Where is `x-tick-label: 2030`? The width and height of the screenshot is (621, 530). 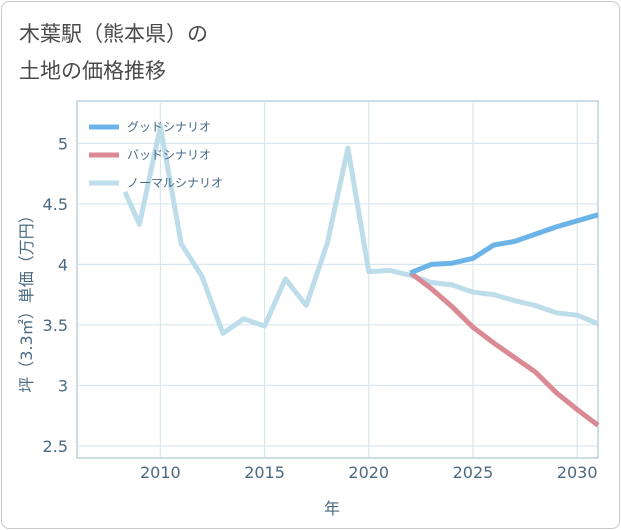 x-tick-label: 2030 is located at coordinates (577, 472).